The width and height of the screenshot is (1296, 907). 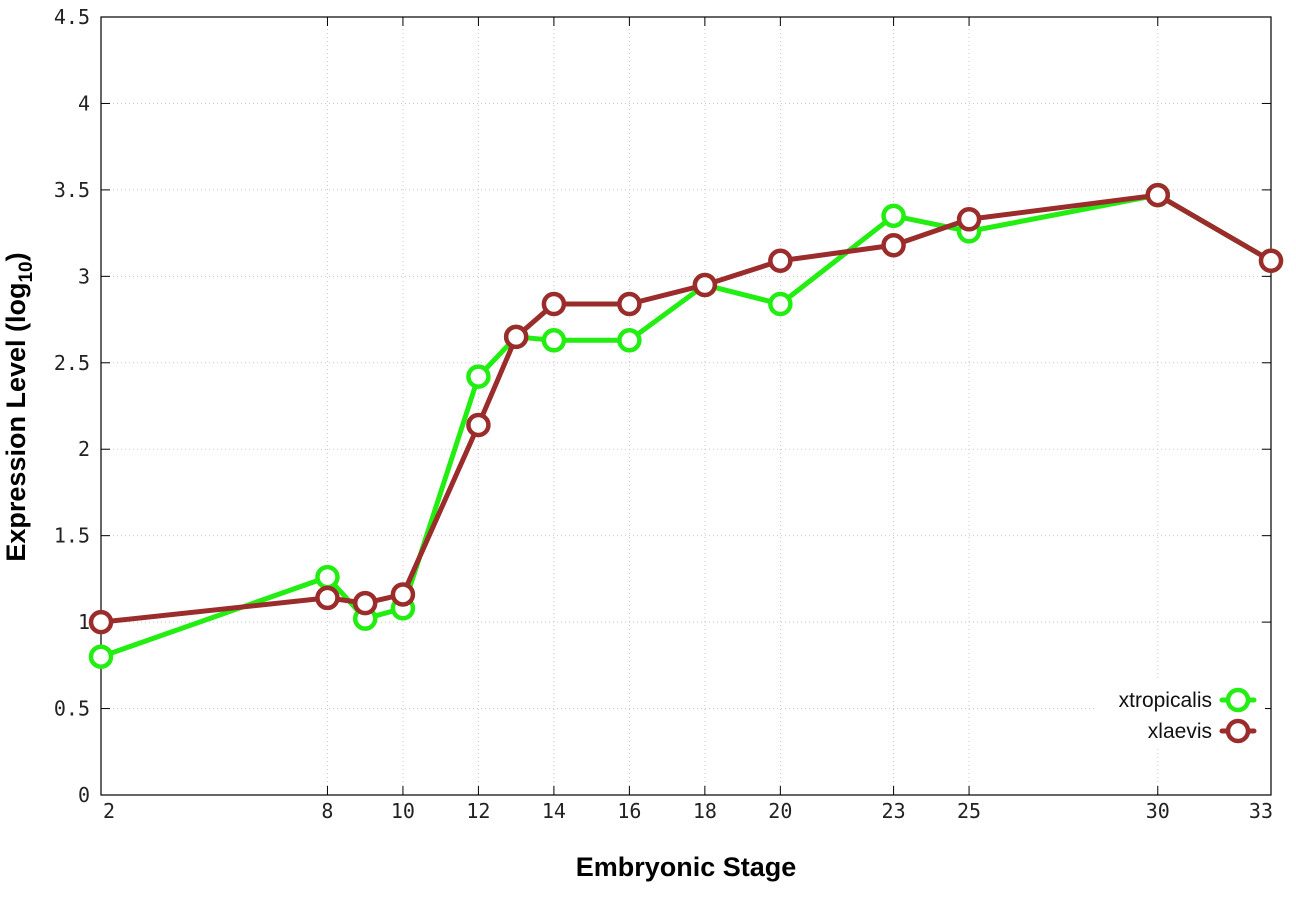 I want to click on y-tick-label: 0, so click(x=84, y=795).